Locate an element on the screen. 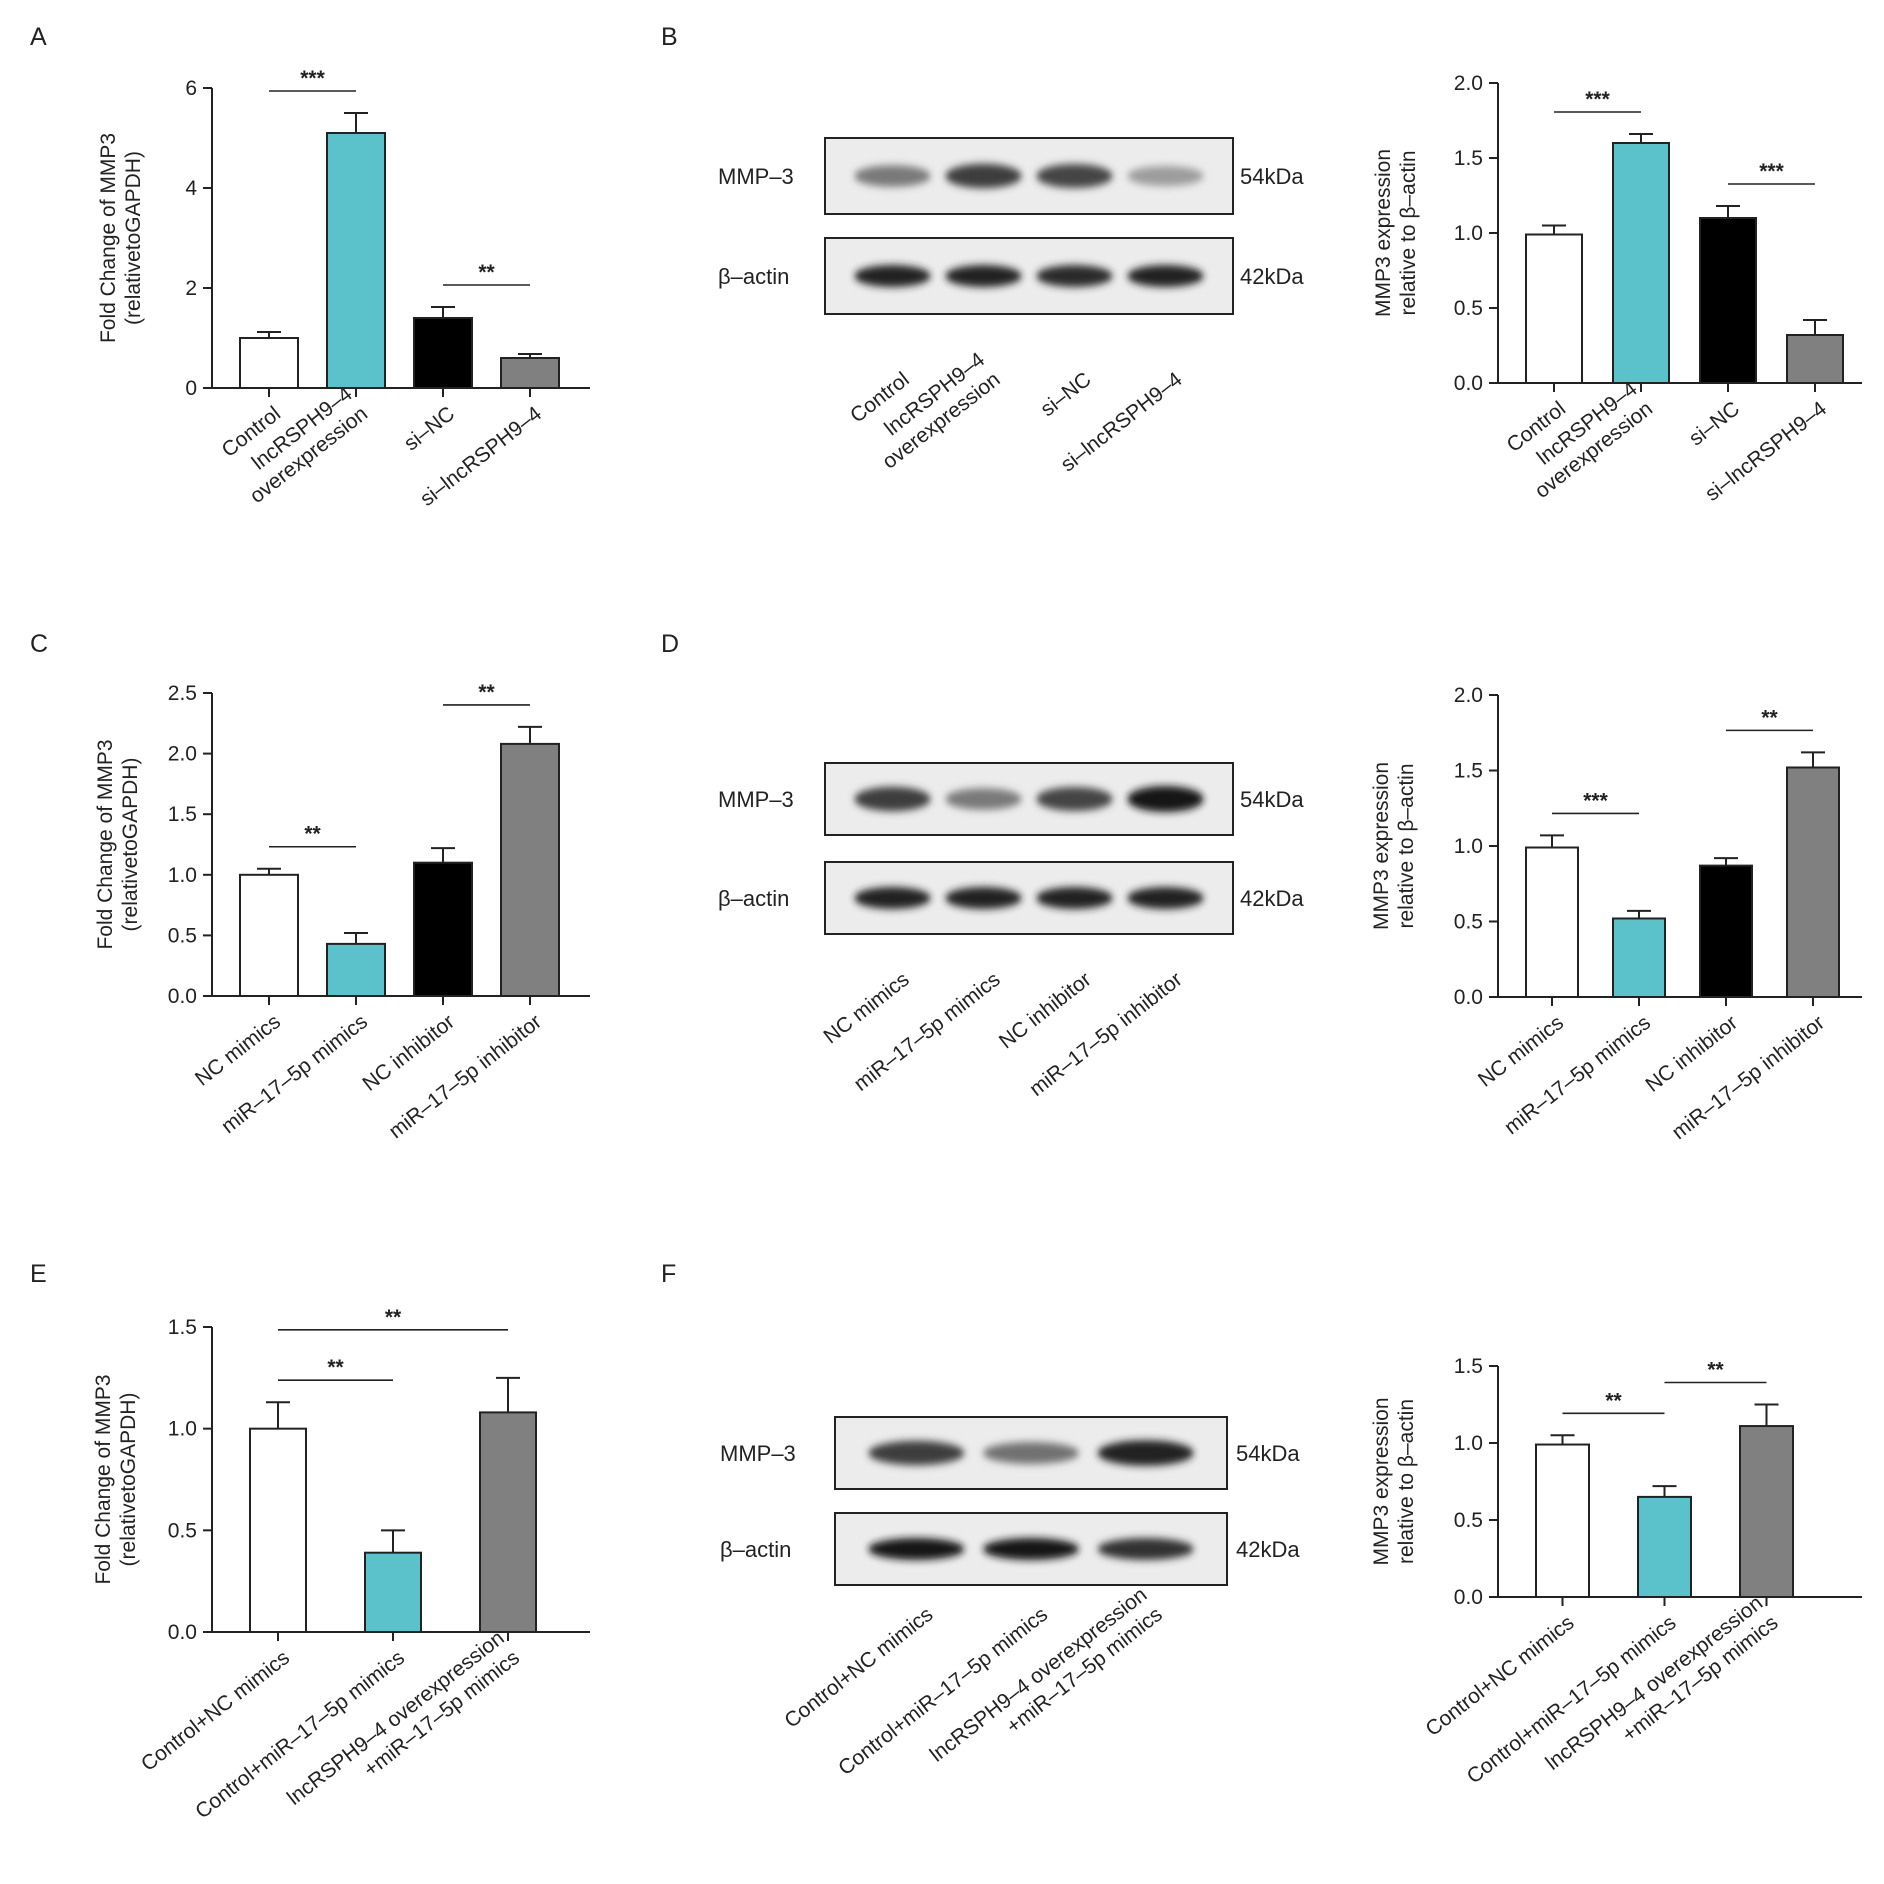 This screenshot has height=1884, width=1884. y-tick-label: 2.5 is located at coordinates (182, 693).